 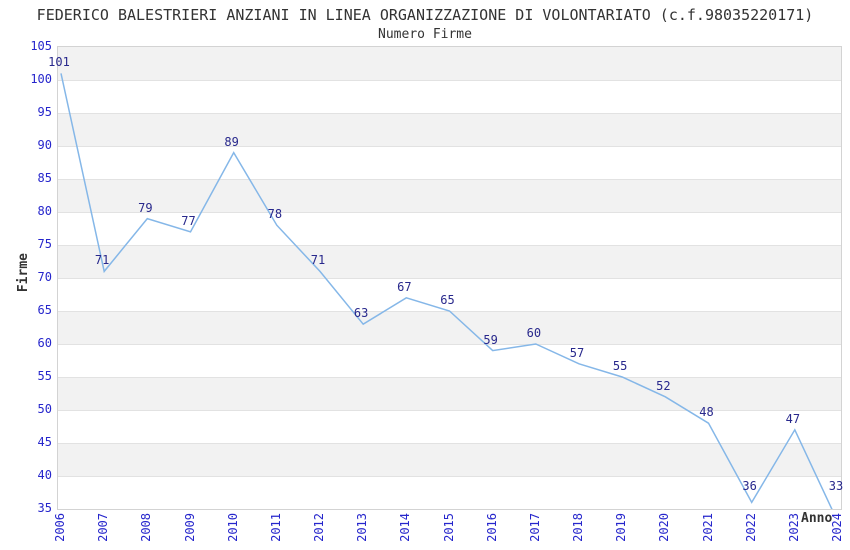 I want to click on x-tick-label: 2011, so click(x=275, y=527).